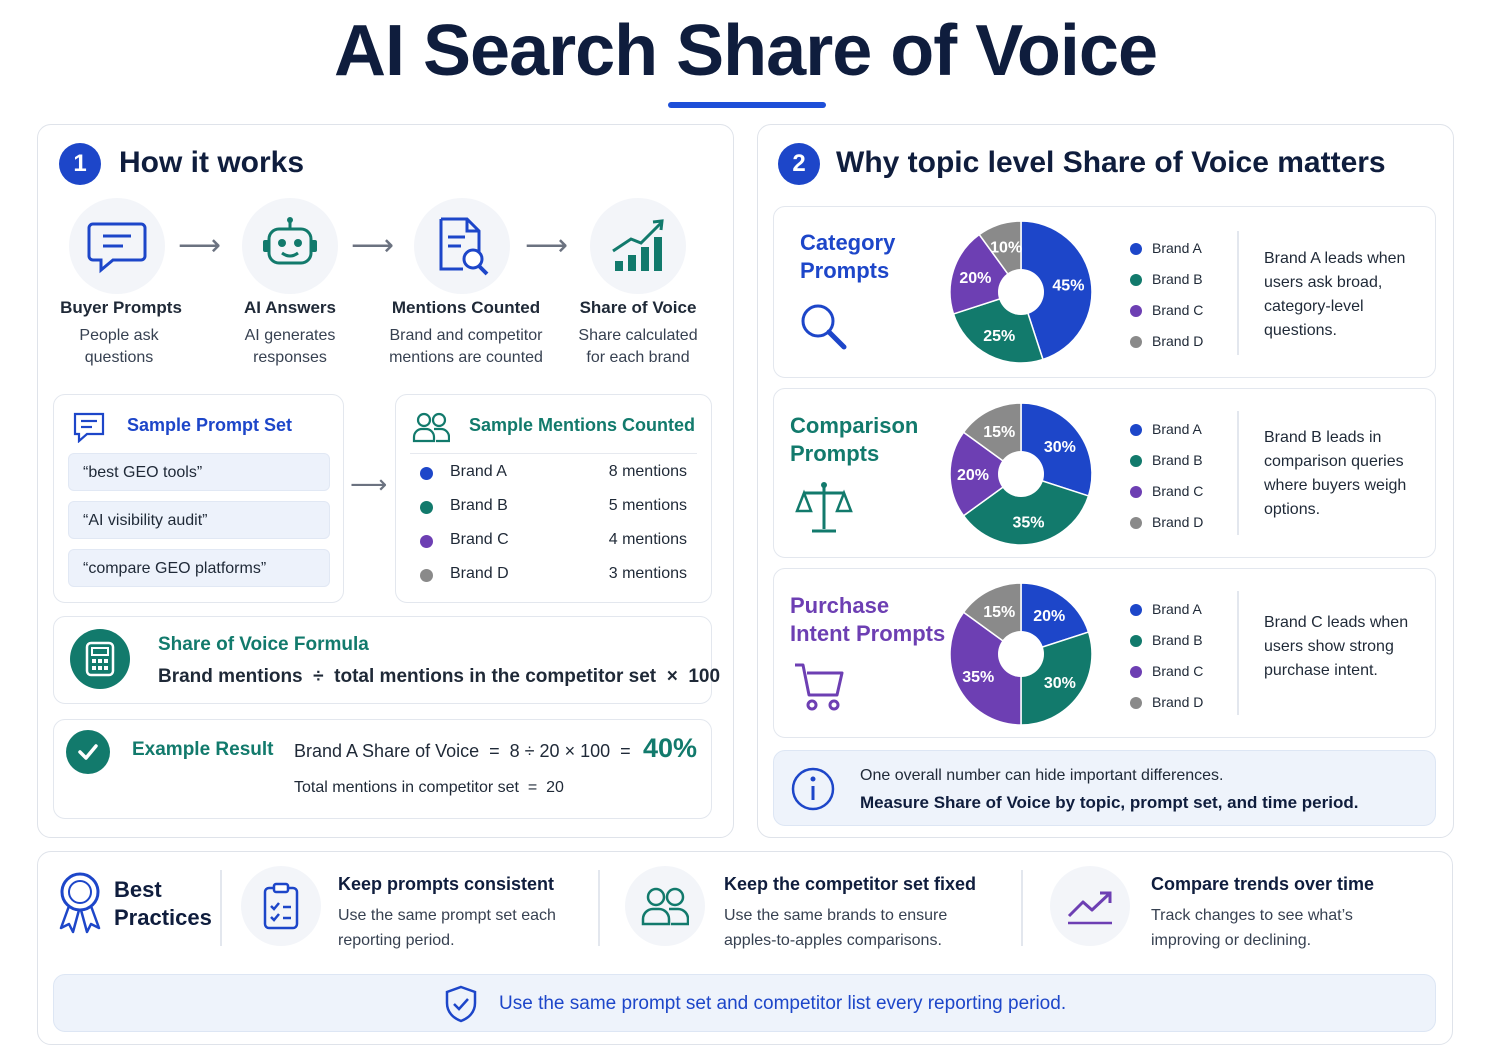  I want to click on mention-brand: Brand D, so click(479, 573).